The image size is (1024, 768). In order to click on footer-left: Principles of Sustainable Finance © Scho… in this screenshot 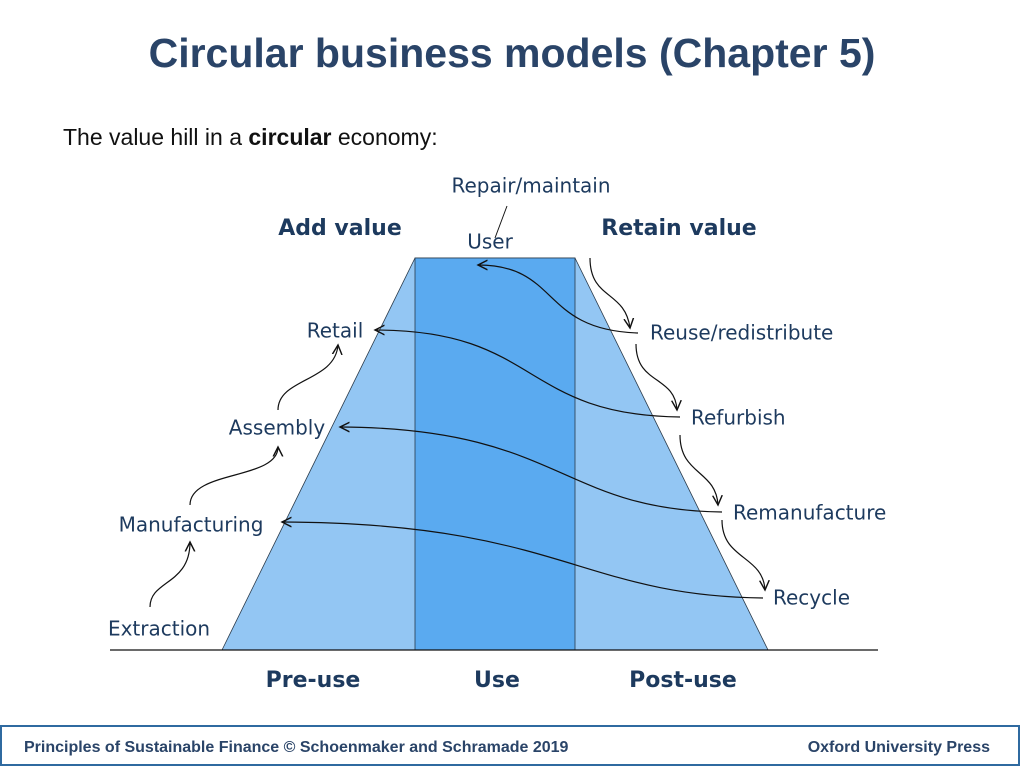, I will do `click(296, 747)`.